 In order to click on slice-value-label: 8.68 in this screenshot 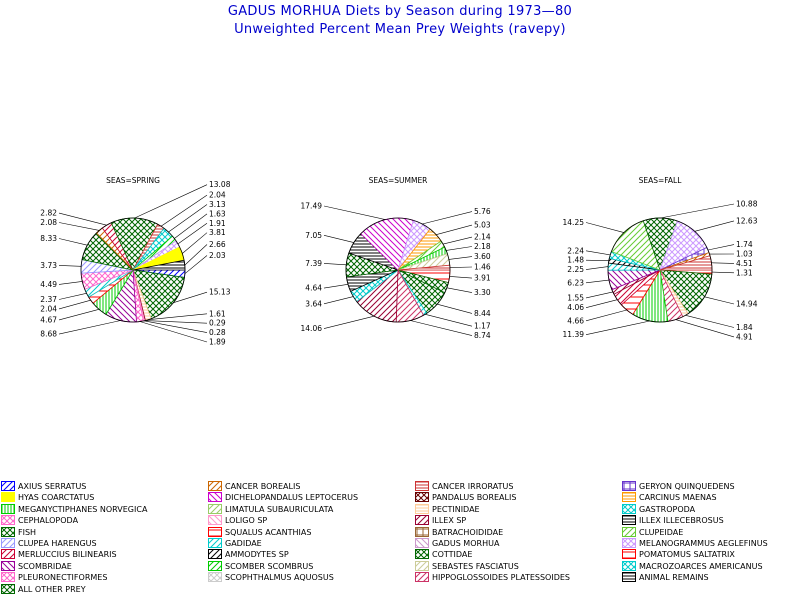, I will do `click(48, 334)`.